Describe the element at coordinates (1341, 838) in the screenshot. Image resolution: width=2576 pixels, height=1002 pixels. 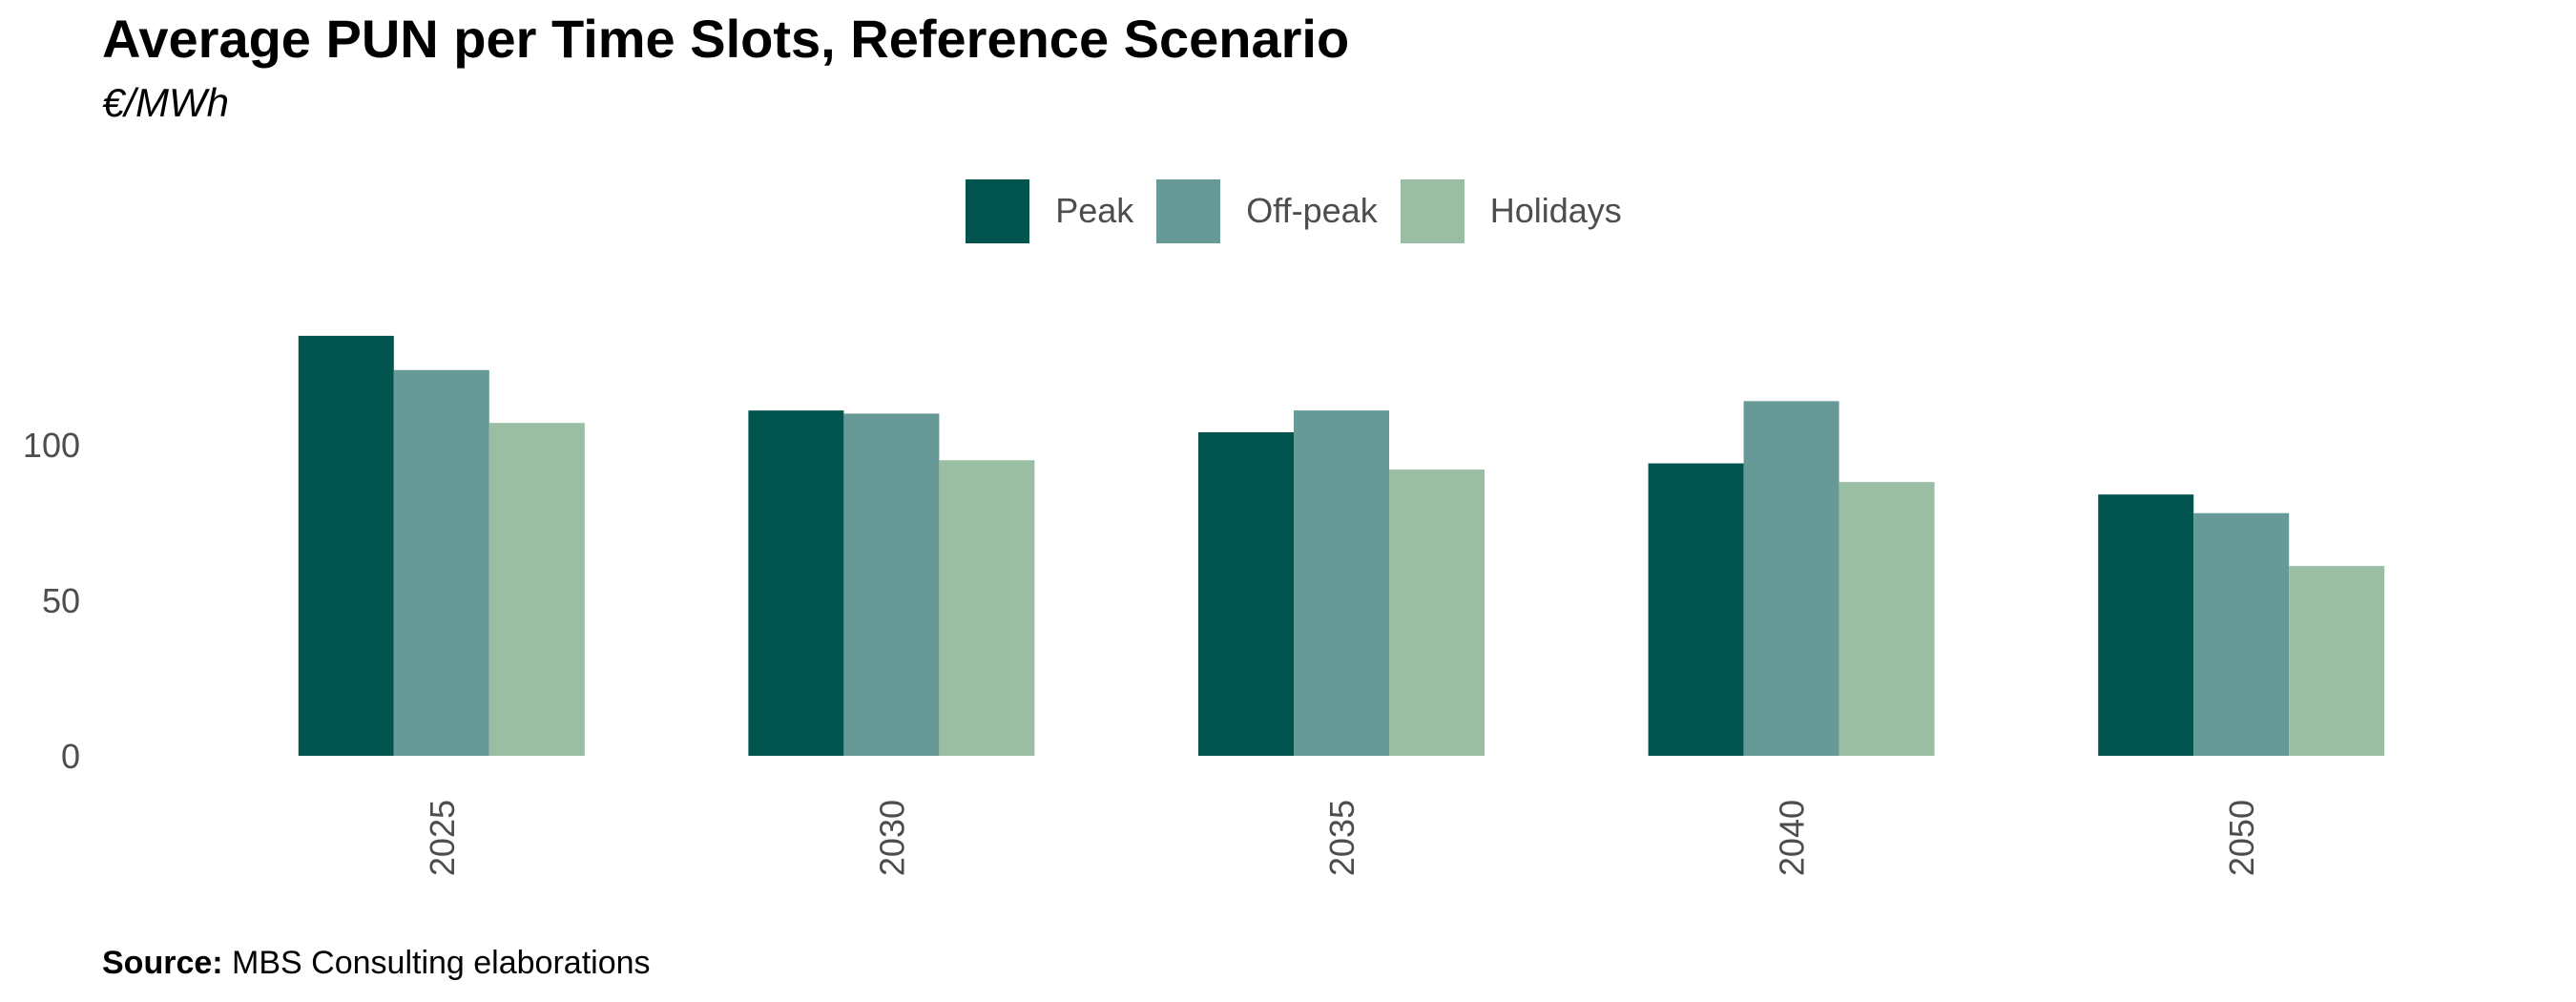
I see `x-tick-label: 2035` at that location.